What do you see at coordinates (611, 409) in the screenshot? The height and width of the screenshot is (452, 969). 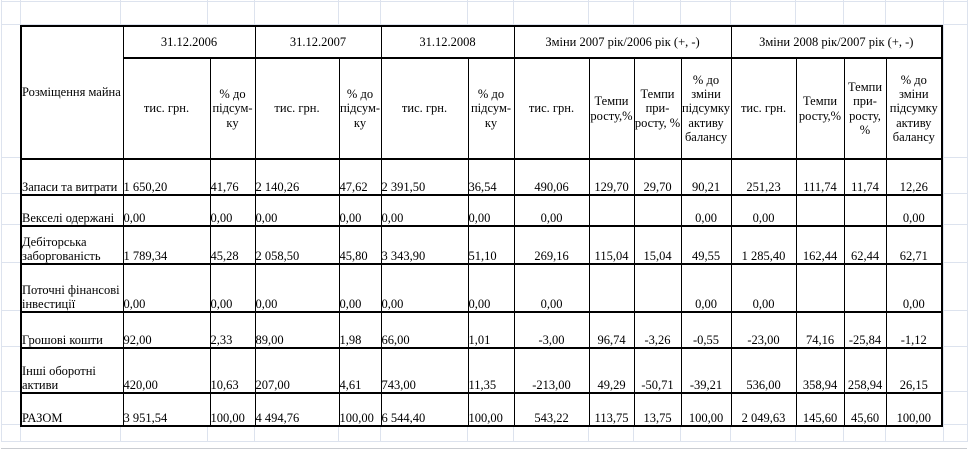 I see `data-cell: 113,75` at bounding box center [611, 409].